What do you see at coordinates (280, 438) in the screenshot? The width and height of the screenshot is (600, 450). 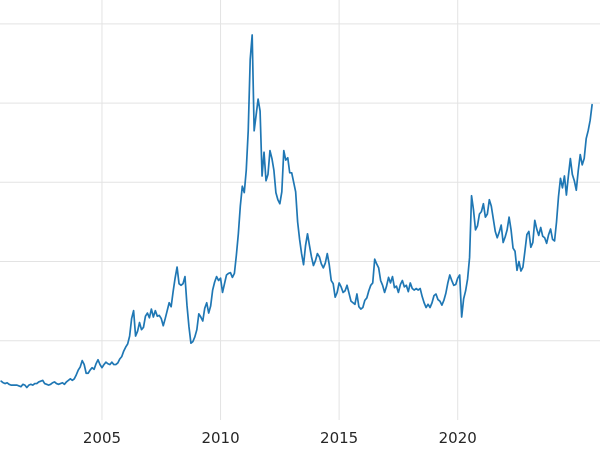 I see `x-axis-tick-labels: 2005 2010 2015 2020` at bounding box center [280, 438].